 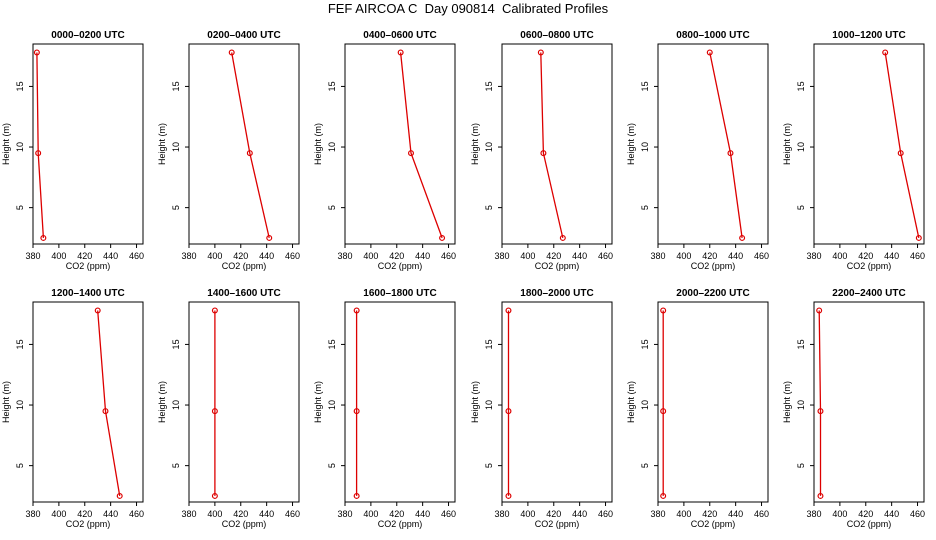 I want to click on panel-title: 2200–2400 UTC, so click(x=868, y=293).